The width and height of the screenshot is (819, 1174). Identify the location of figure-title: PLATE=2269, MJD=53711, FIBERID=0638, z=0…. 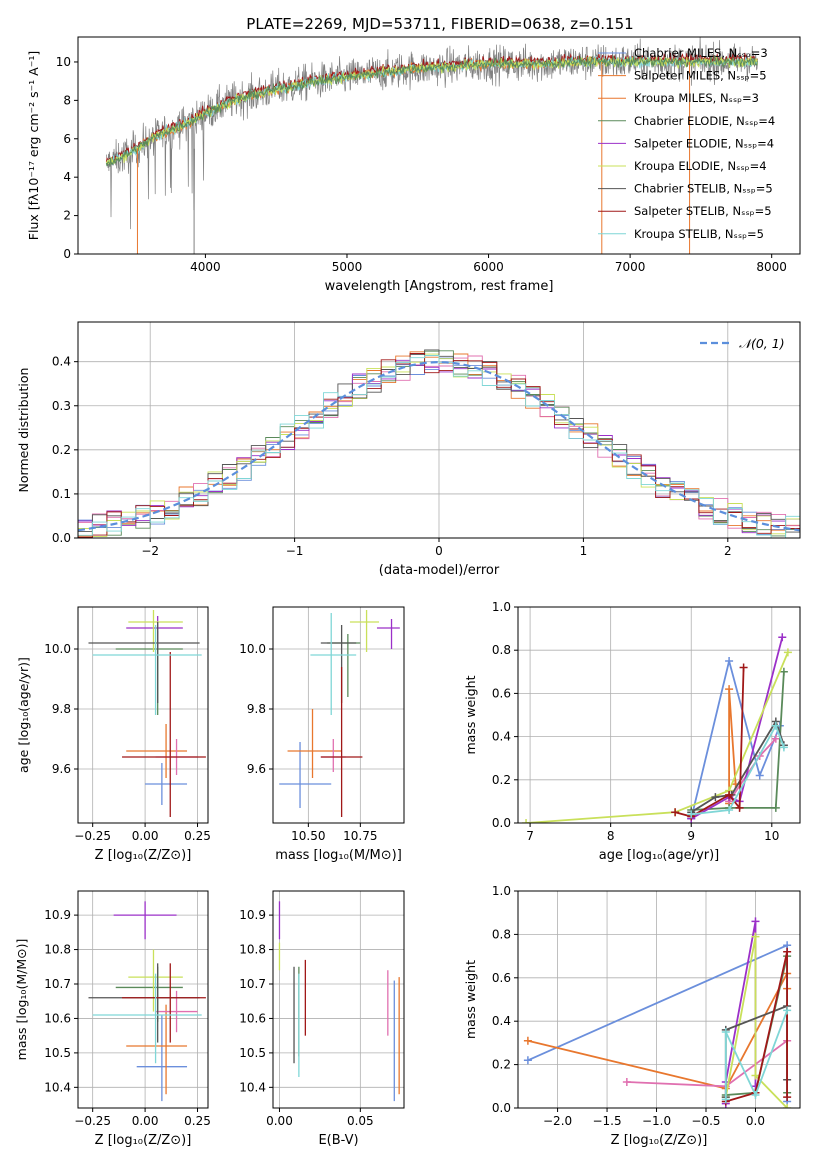
(439, 24).